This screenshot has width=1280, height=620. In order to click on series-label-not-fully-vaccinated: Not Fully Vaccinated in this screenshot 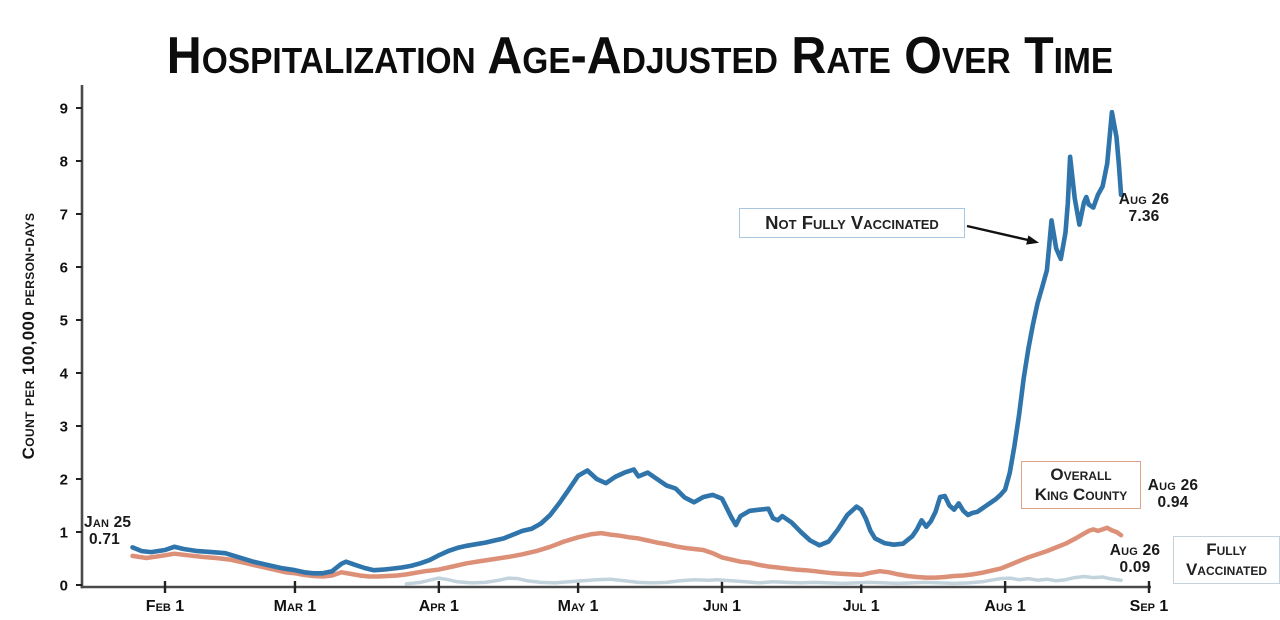, I will do `click(852, 223)`.